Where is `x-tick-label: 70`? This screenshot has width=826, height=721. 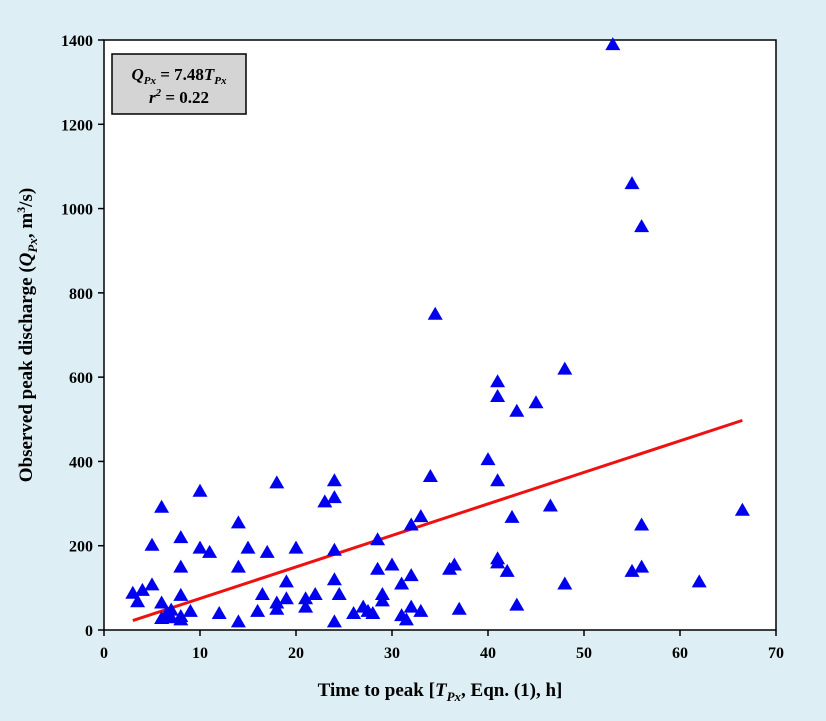 x-tick-label: 70 is located at coordinates (776, 653).